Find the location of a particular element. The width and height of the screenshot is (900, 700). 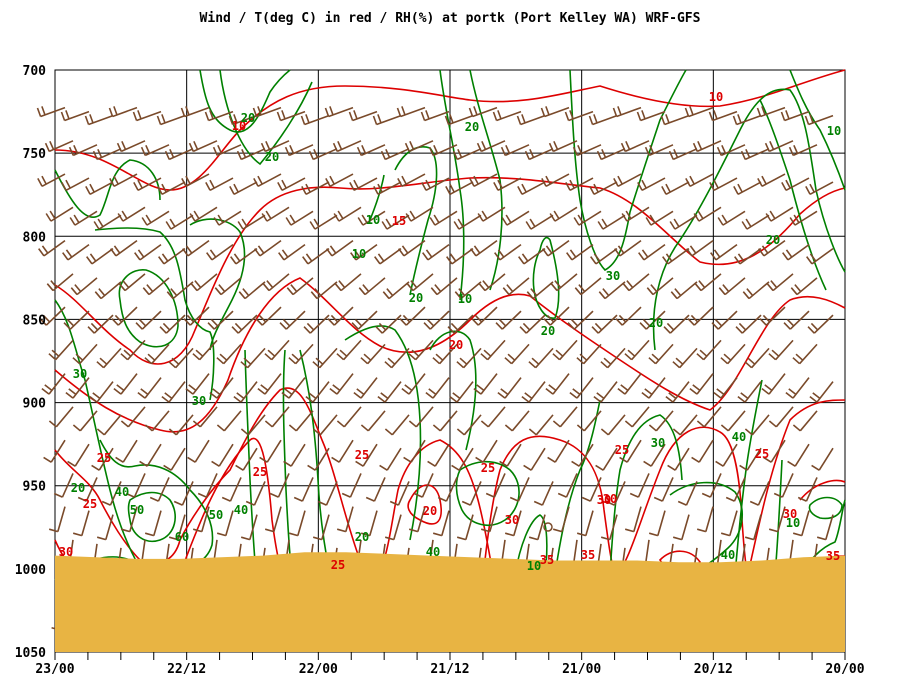

temperature-label: 20 is located at coordinates (430, 511).